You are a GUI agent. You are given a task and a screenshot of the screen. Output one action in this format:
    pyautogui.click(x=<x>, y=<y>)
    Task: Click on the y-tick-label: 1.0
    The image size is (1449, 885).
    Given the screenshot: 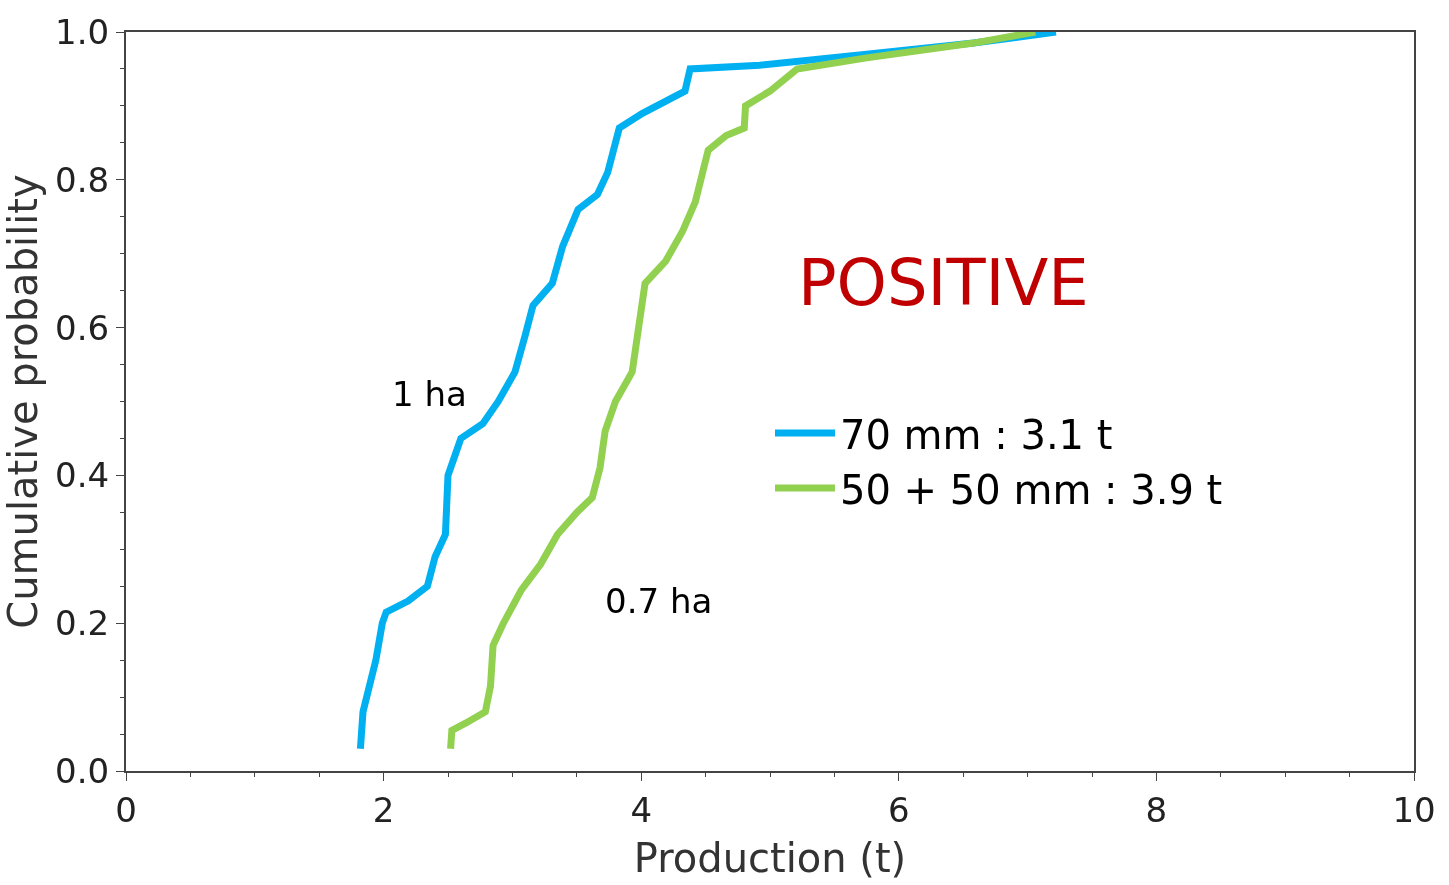 What is the action you would take?
    pyautogui.click(x=82, y=31)
    